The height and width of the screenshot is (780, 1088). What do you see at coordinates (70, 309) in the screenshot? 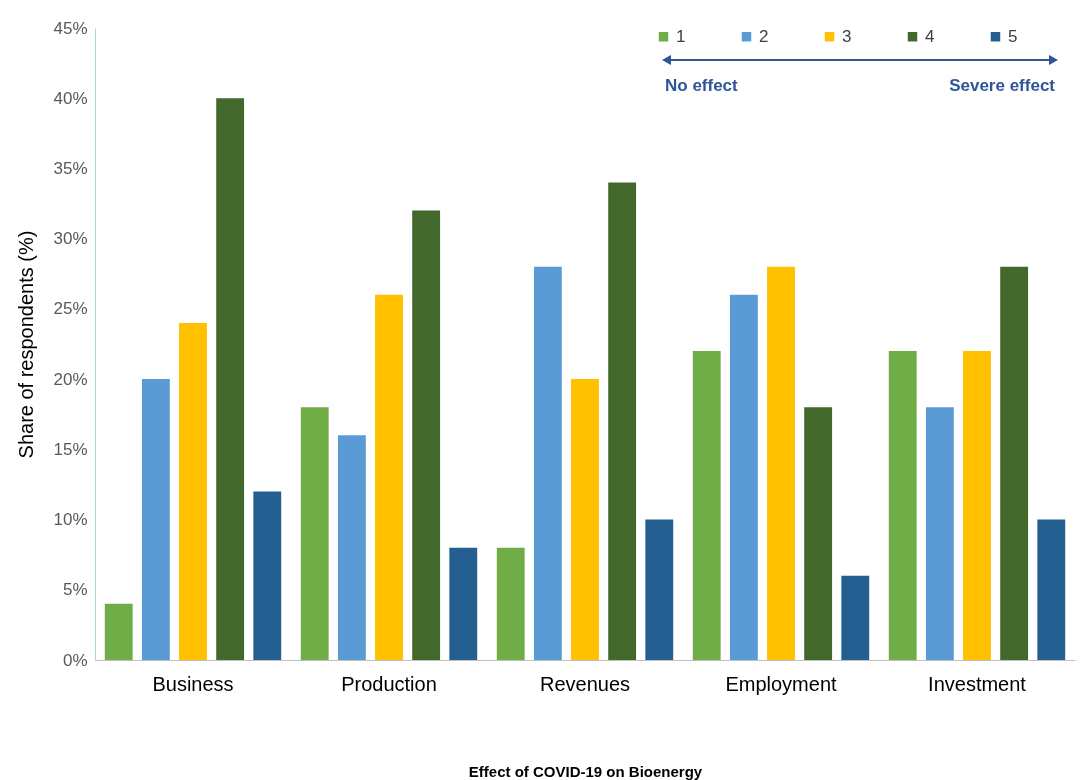
I see `y-tick-label: 25%` at bounding box center [70, 309].